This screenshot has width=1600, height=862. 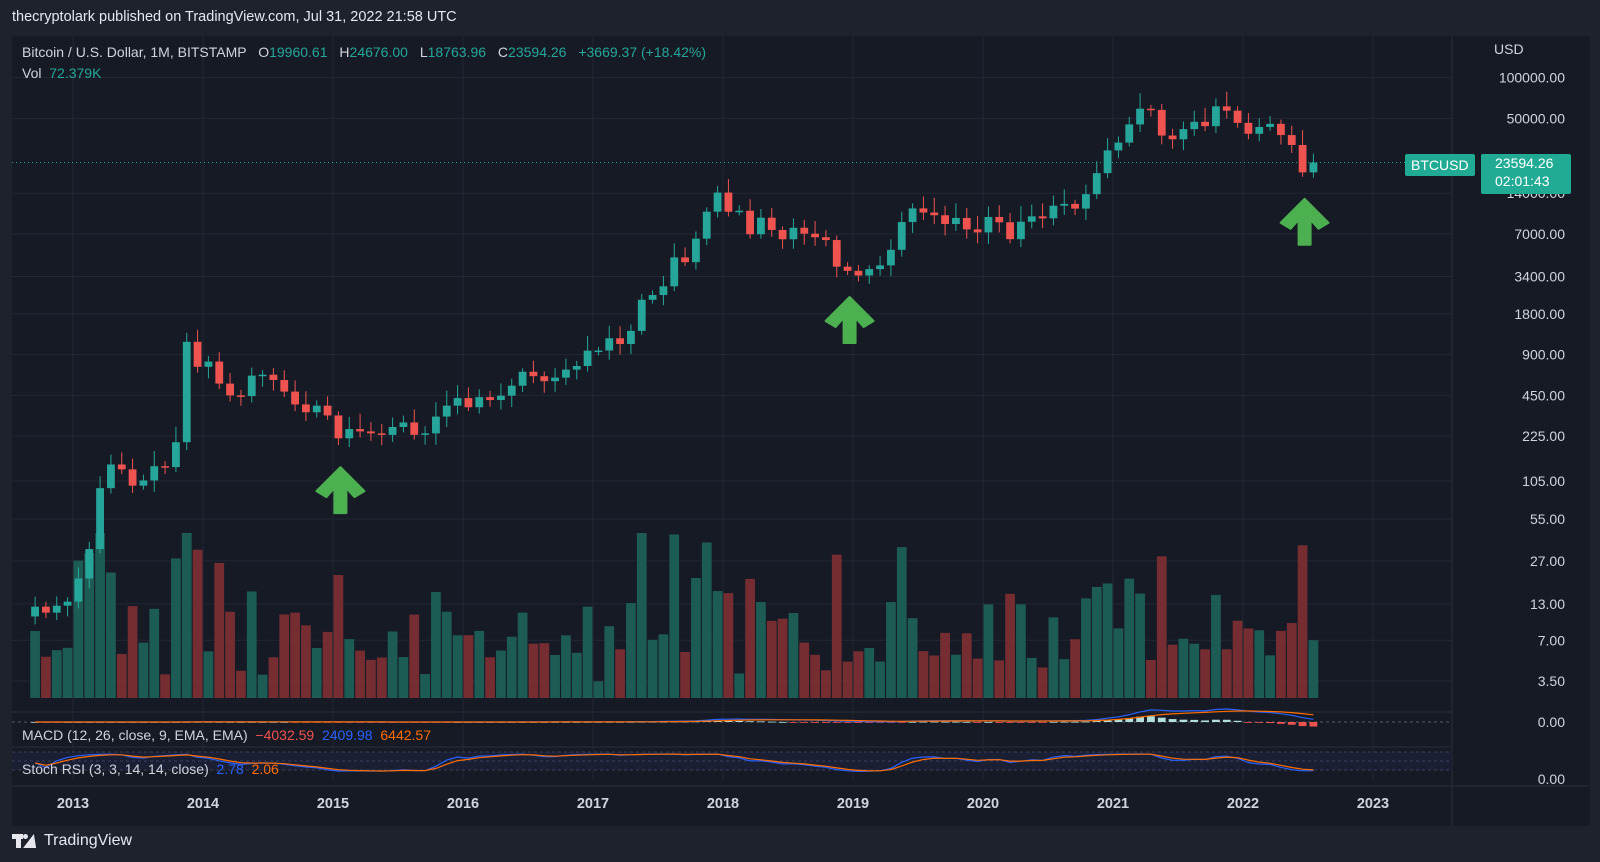 I want to click on price-tick-label: 900.00, so click(x=1543, y=355).